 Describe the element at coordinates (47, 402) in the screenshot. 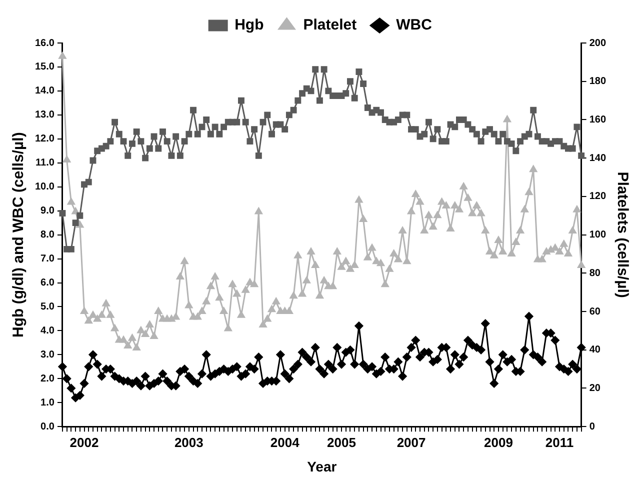

I see `y-tick-label: 1.0` at that location.